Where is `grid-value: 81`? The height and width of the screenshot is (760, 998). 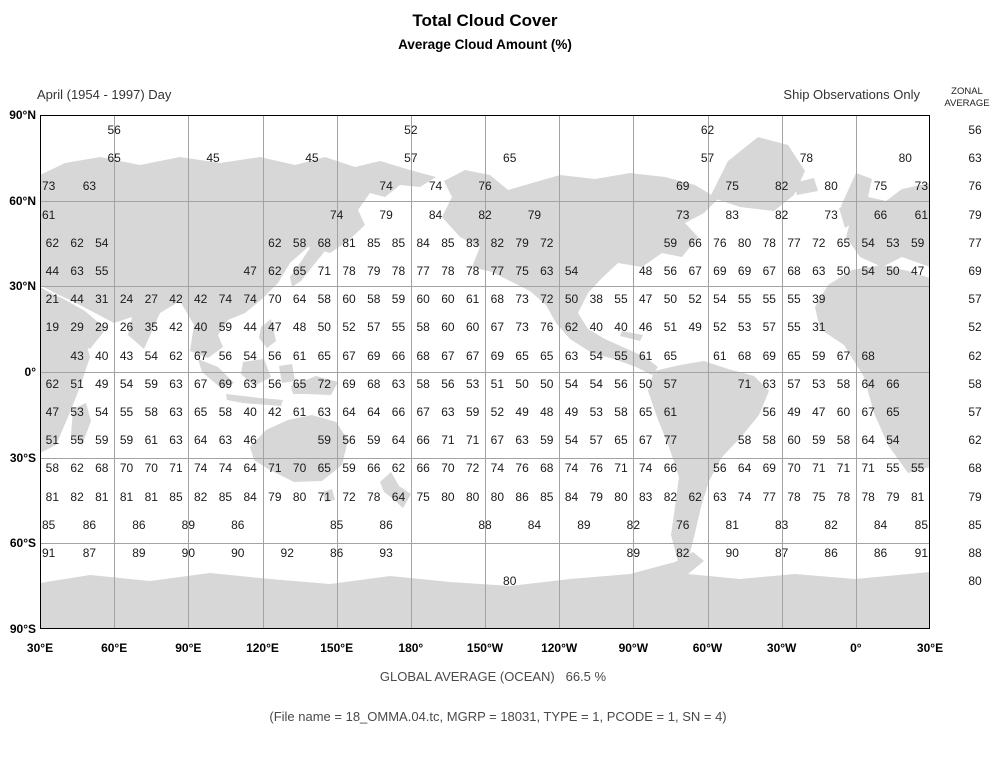
grid-value: 81 is located at coordinates (52, 496).